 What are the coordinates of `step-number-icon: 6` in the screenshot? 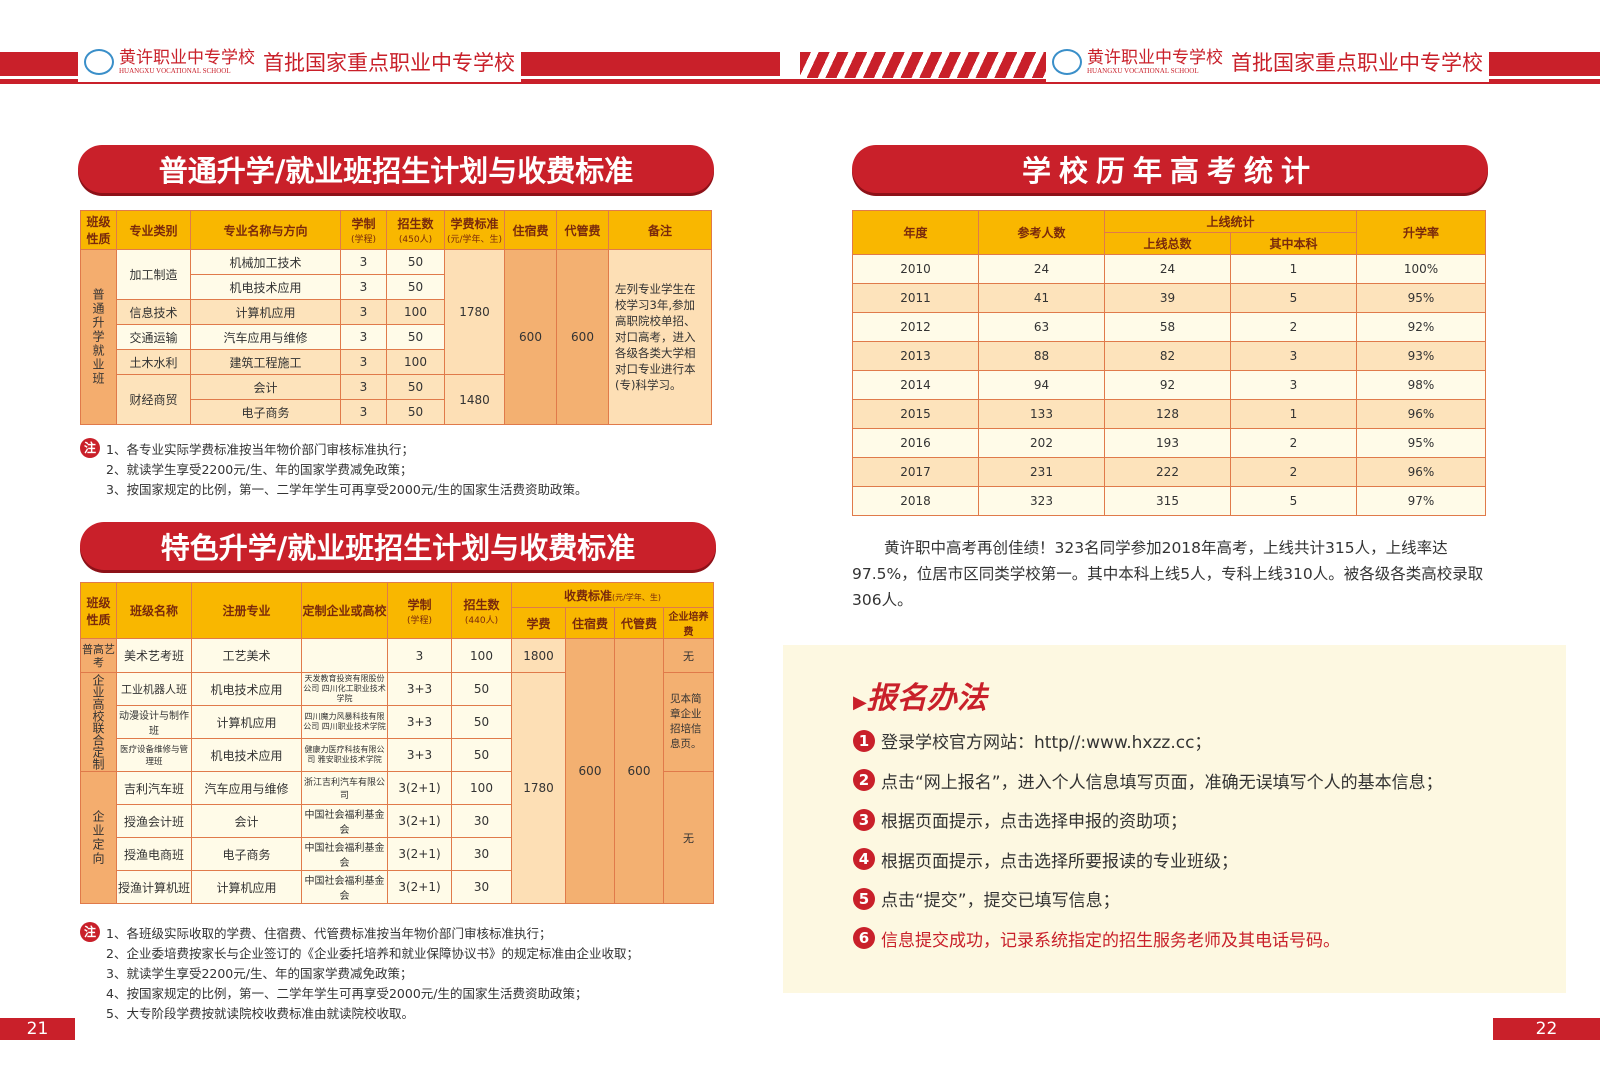 It's located at (864, 938).